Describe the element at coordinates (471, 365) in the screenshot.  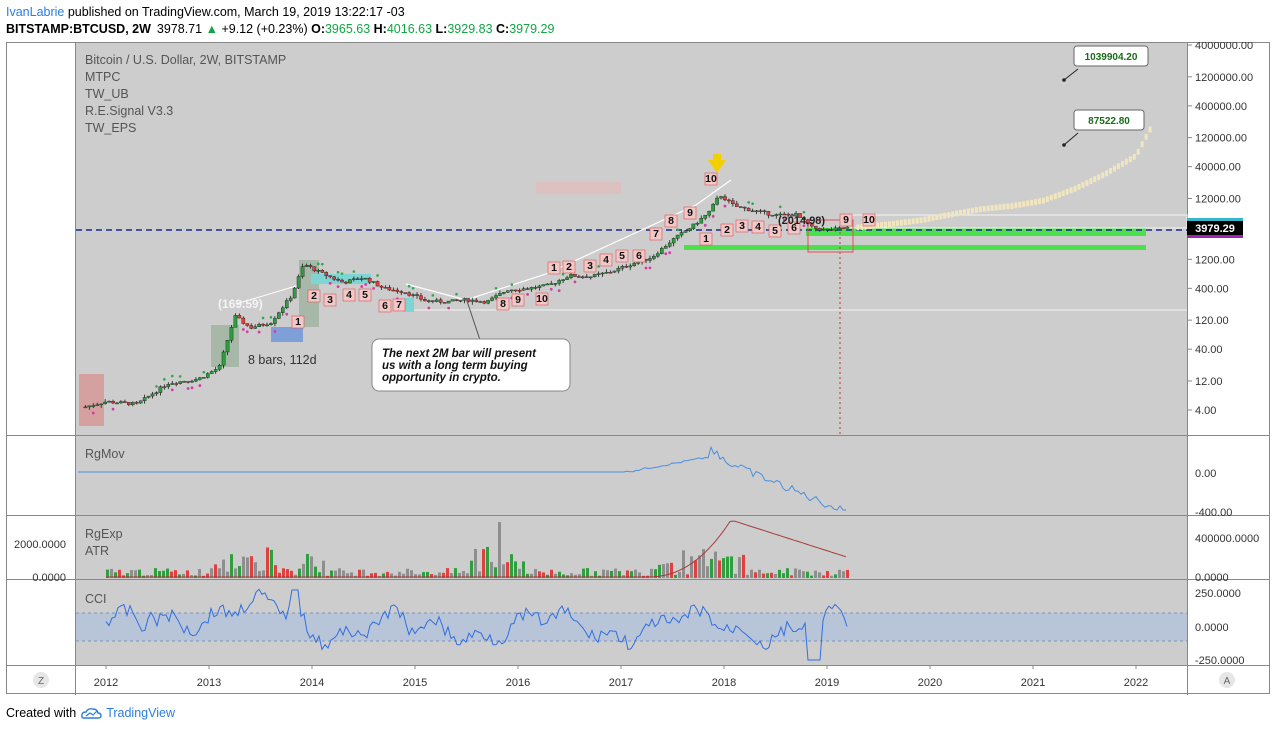
I see `callout-box` at that location.